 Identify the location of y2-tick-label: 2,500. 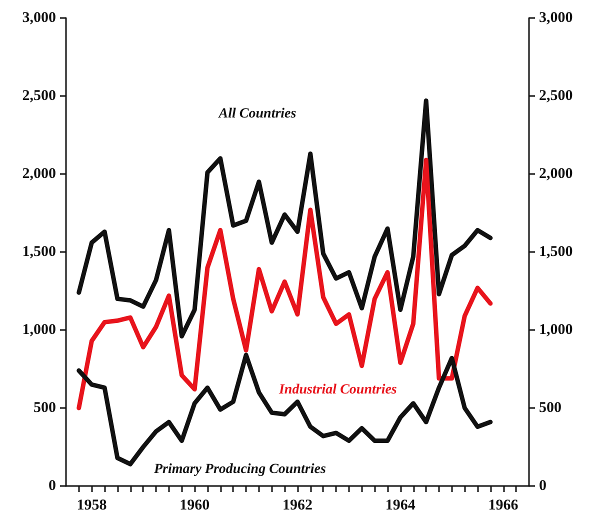
(556, 96).